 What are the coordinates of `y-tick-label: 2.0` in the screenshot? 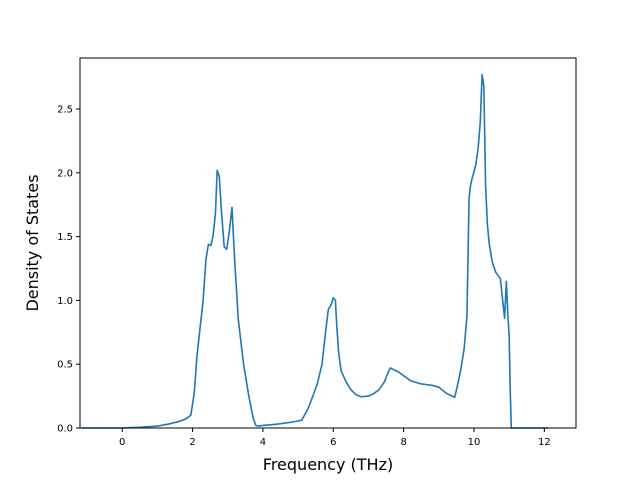 It's located at (65, 173).